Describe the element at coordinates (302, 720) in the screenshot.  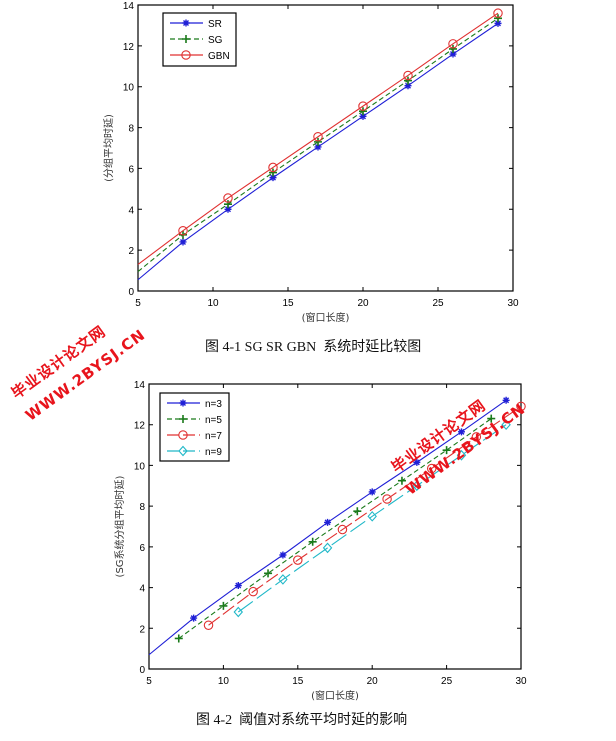
I see `figure-caption-2: 图 4-2 阈值对系统平均时延的影响` at that location.